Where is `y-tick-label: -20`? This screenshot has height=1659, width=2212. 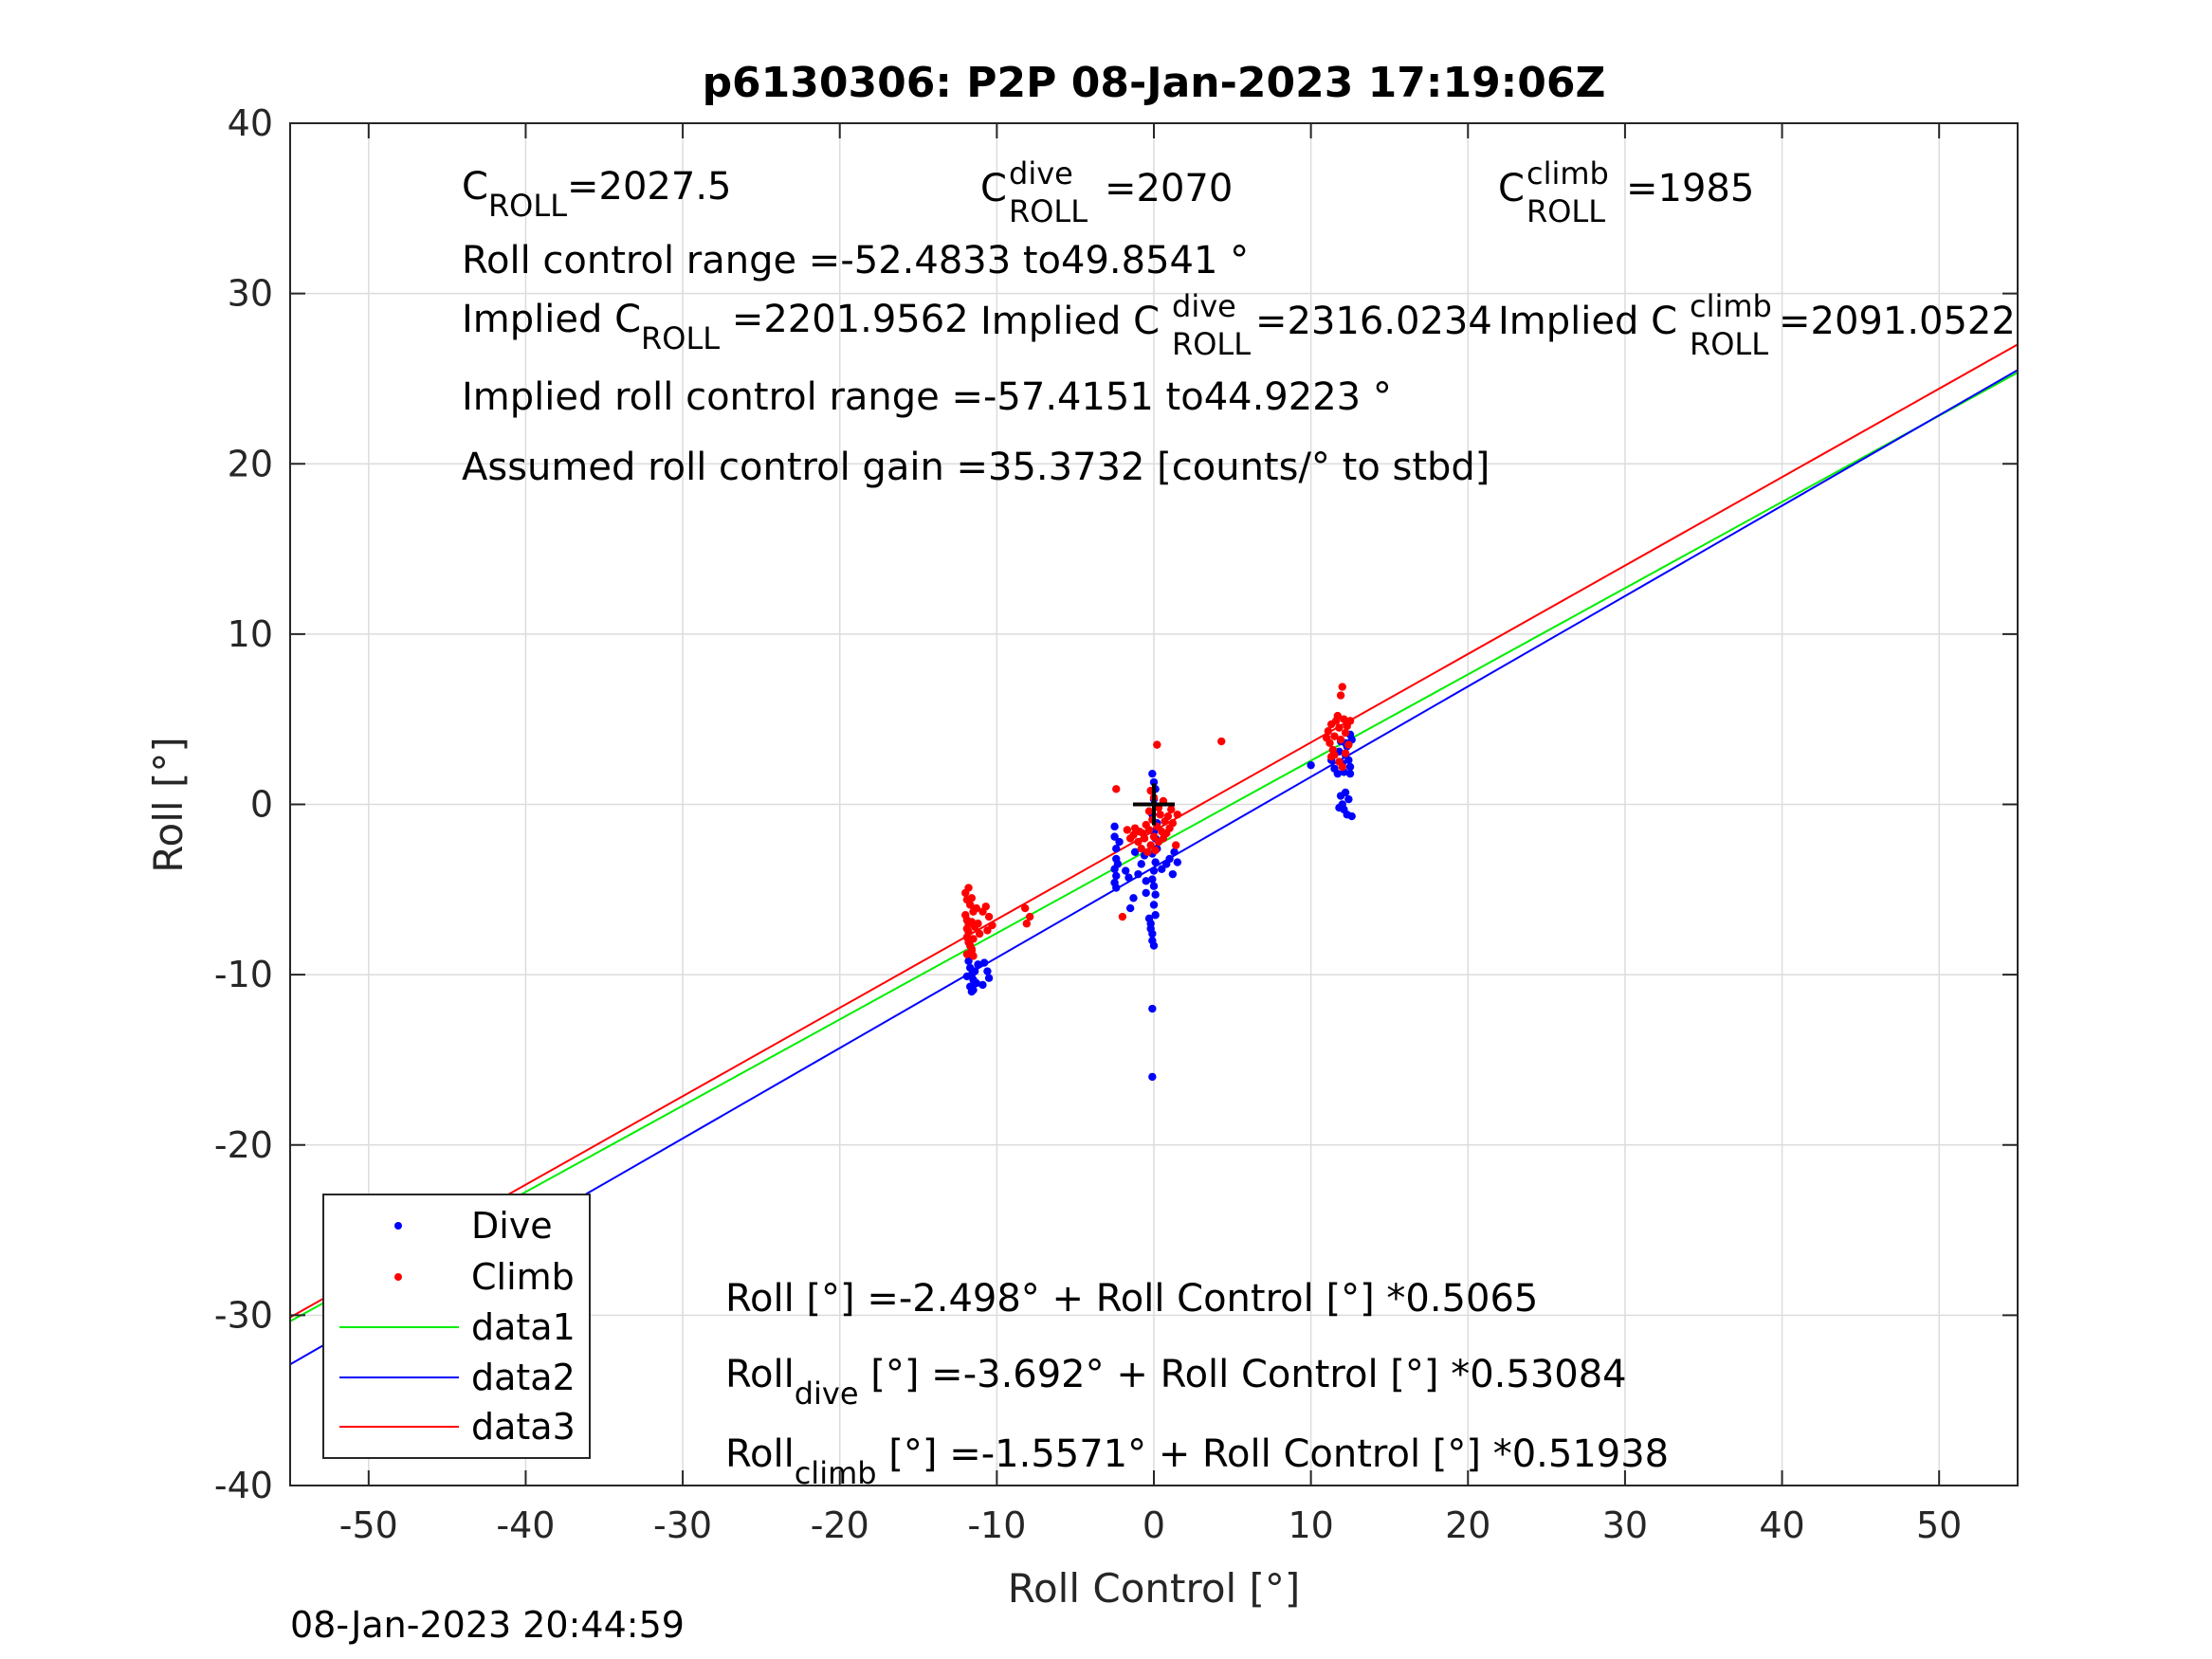
y-tick-label: -20 is located at coordinates (243, 1145).